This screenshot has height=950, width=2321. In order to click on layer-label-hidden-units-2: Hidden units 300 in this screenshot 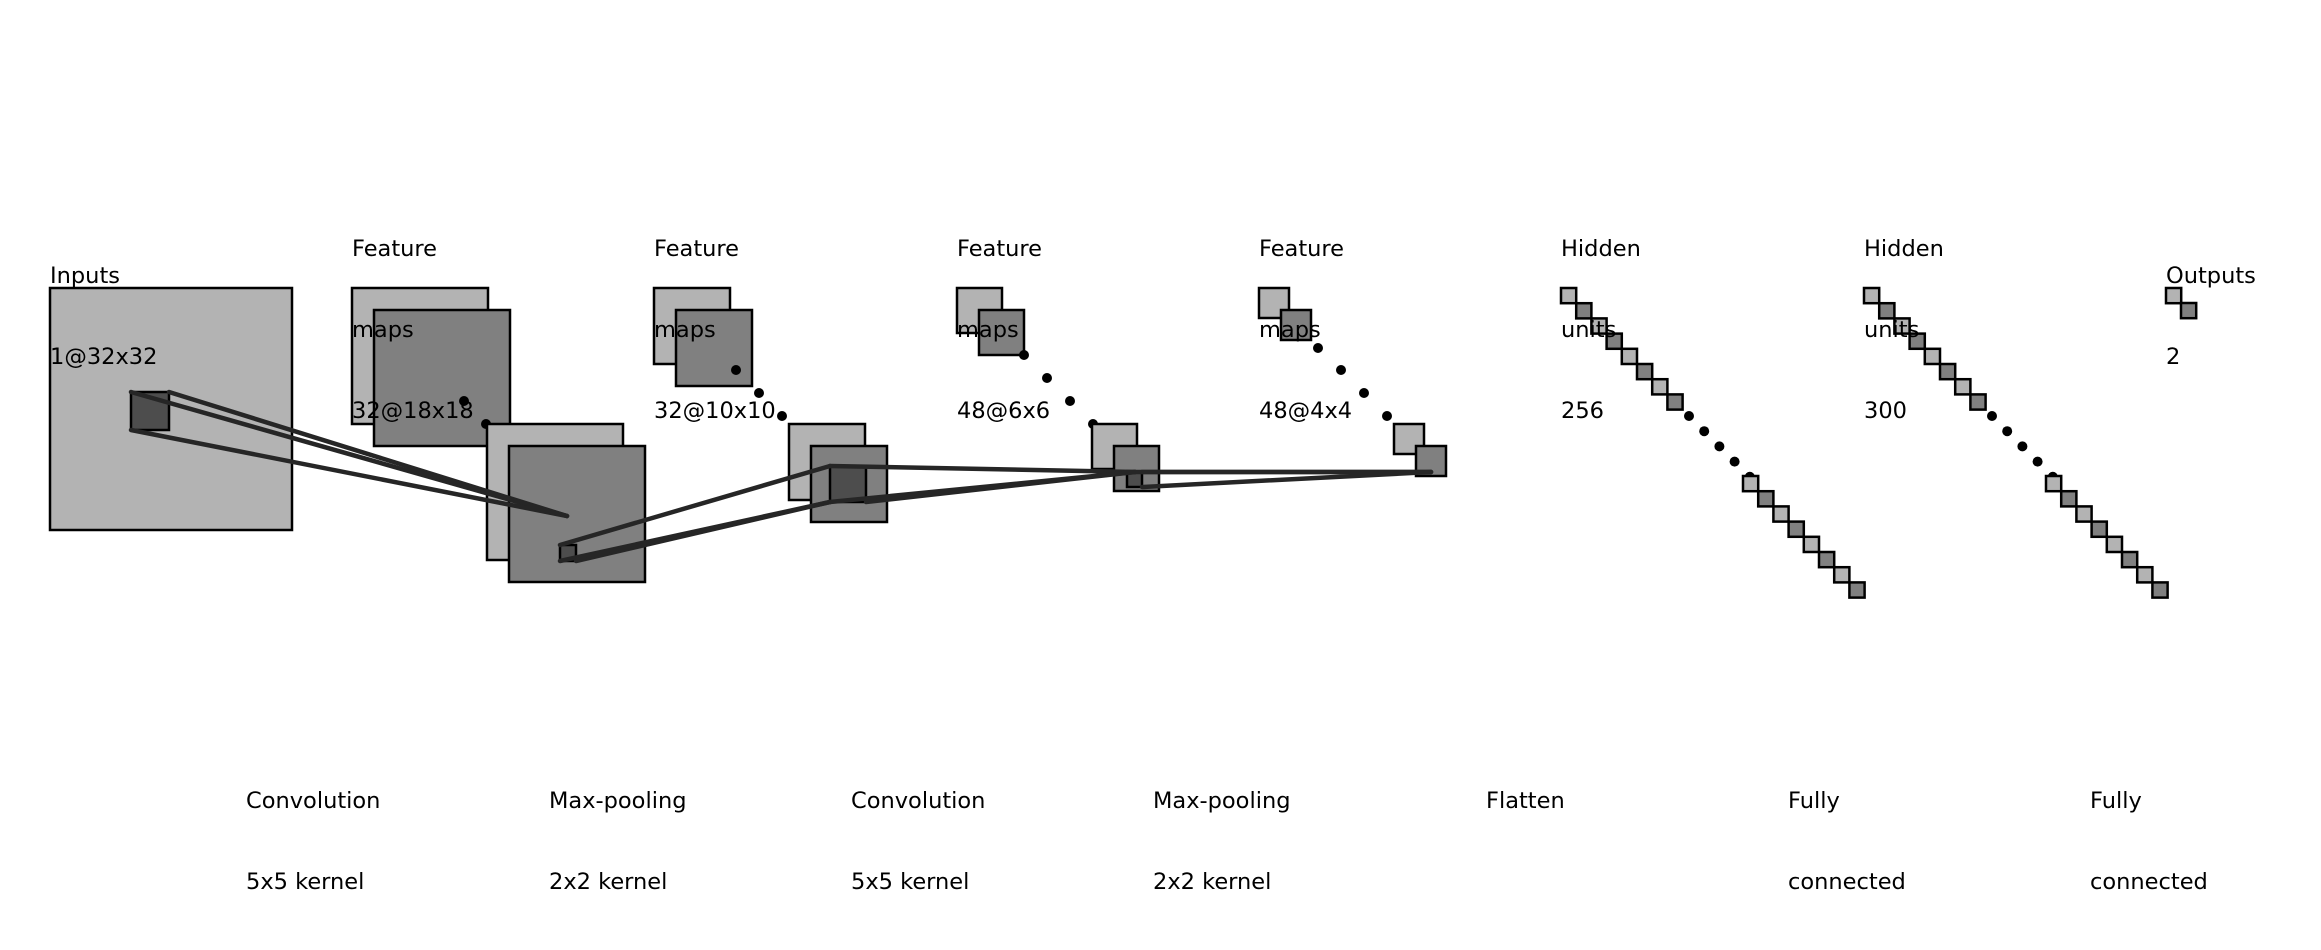, I will do `click(1904, 330)`.